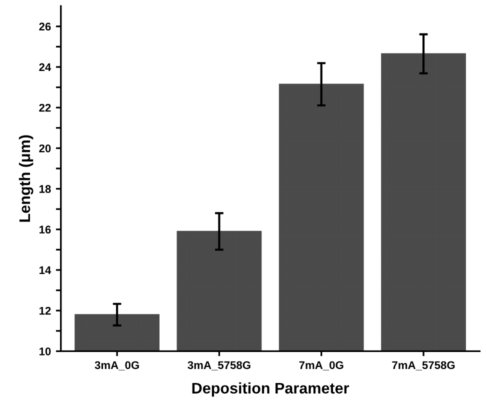  I want to click on x-tick-label: 7mA_0G, so click(321, 365).